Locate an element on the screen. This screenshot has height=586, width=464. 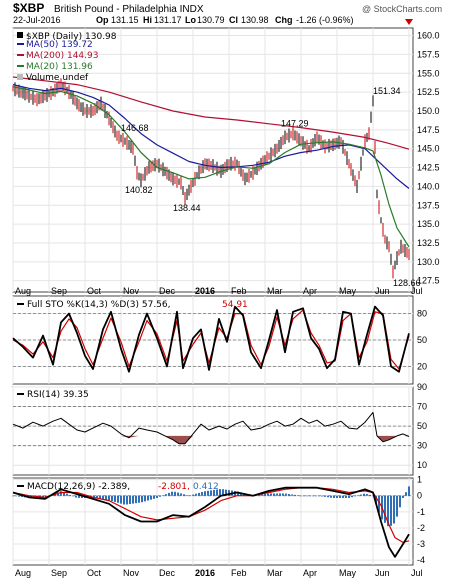
y-tick-label: 137.5 is located at coordinates (428, 205).